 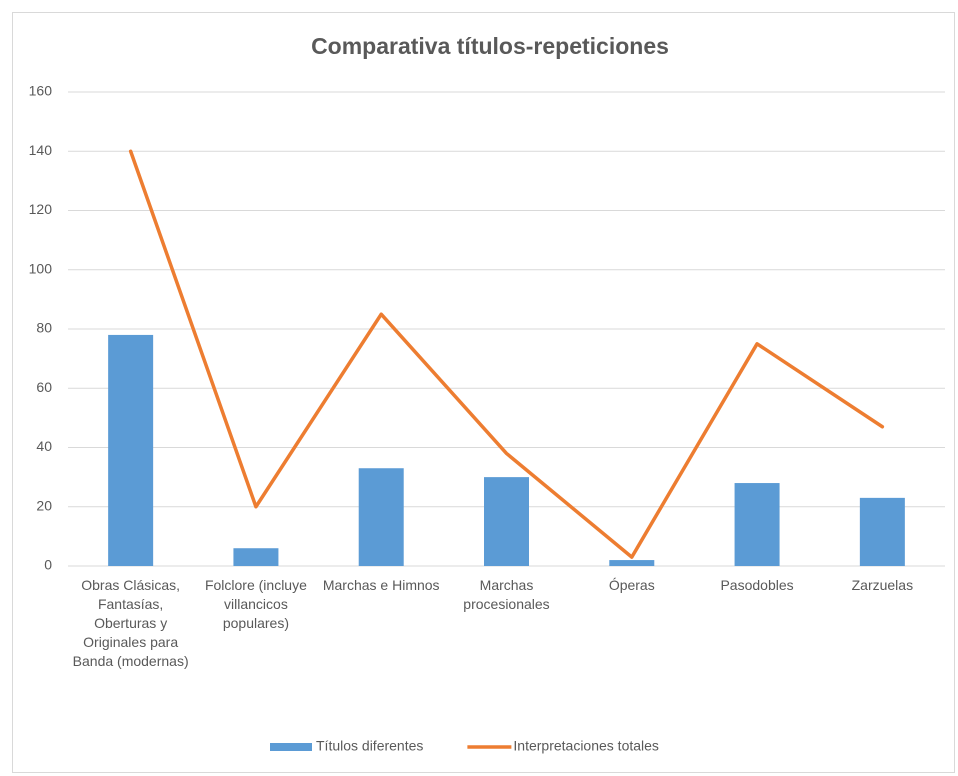 What do you see at coordinates (44, 328) in the screenshot?
I see `y-tick-label: 80` at bounding box center [44, 328].